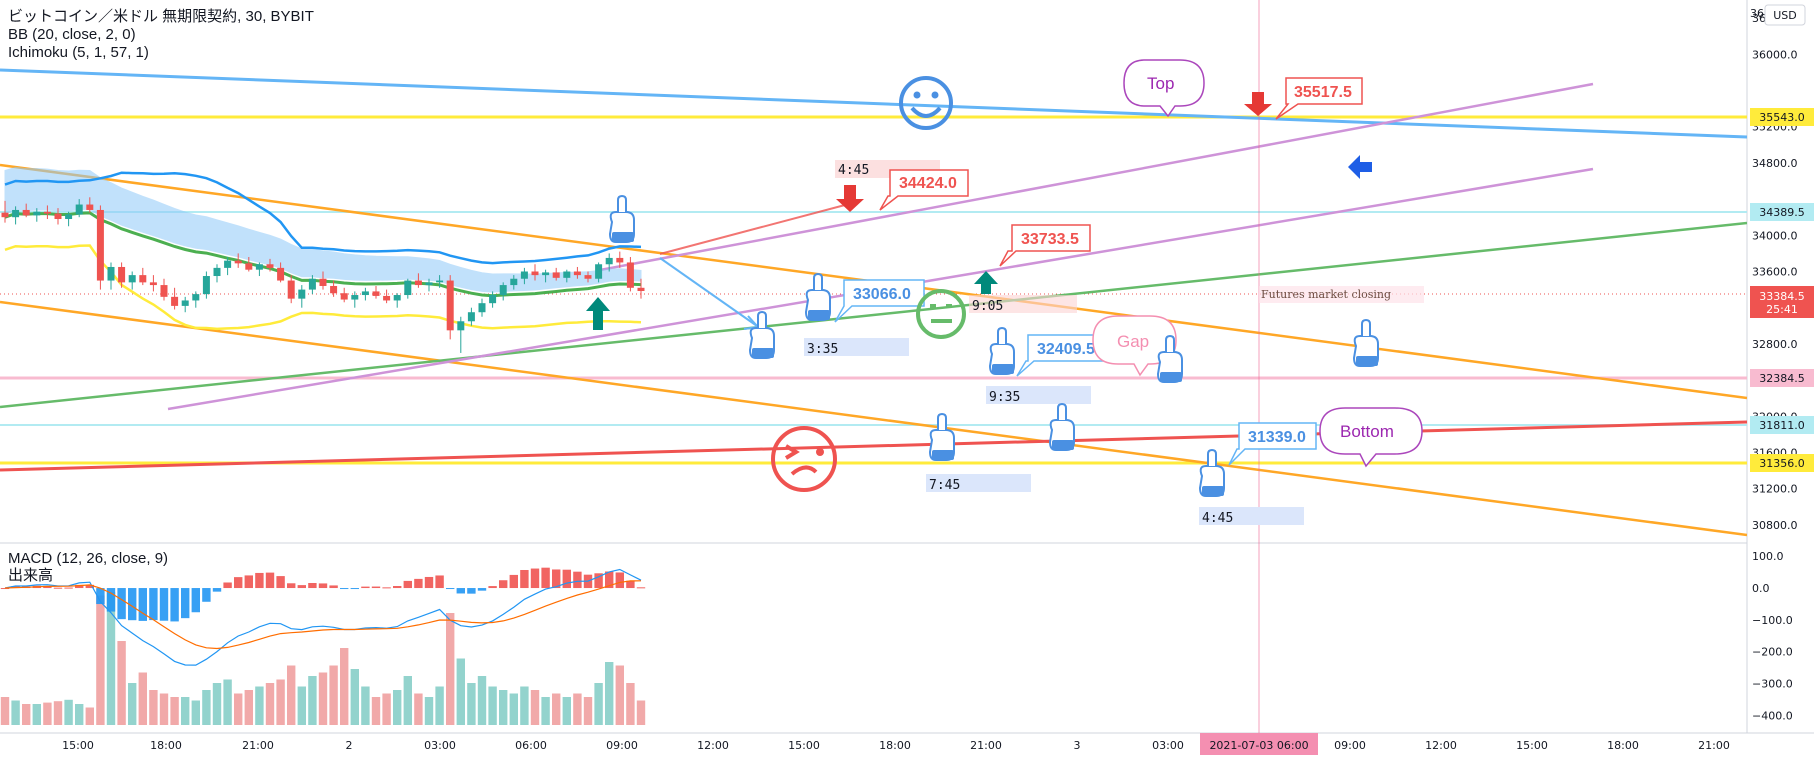  I want to click on arrow-left-icon, so click(1360, 167).